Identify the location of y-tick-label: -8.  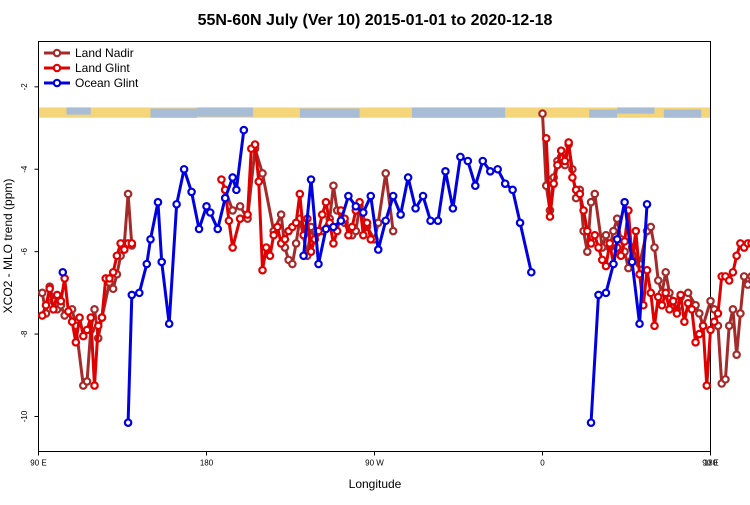
(24, 334).